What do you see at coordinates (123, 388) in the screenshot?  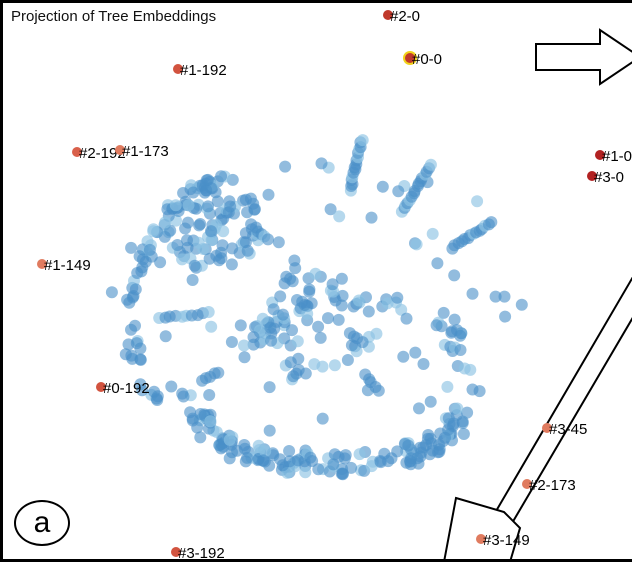 I see `labeled-point: #0-192` at bounding box center [123, 388].